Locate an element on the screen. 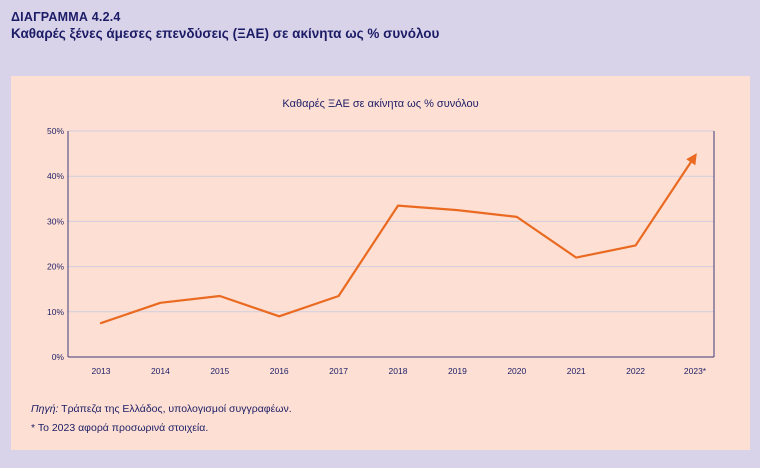 The height and width of the screenshot is (468, 760). x-tick-label: 2016 is located at coordinates (279, 371).